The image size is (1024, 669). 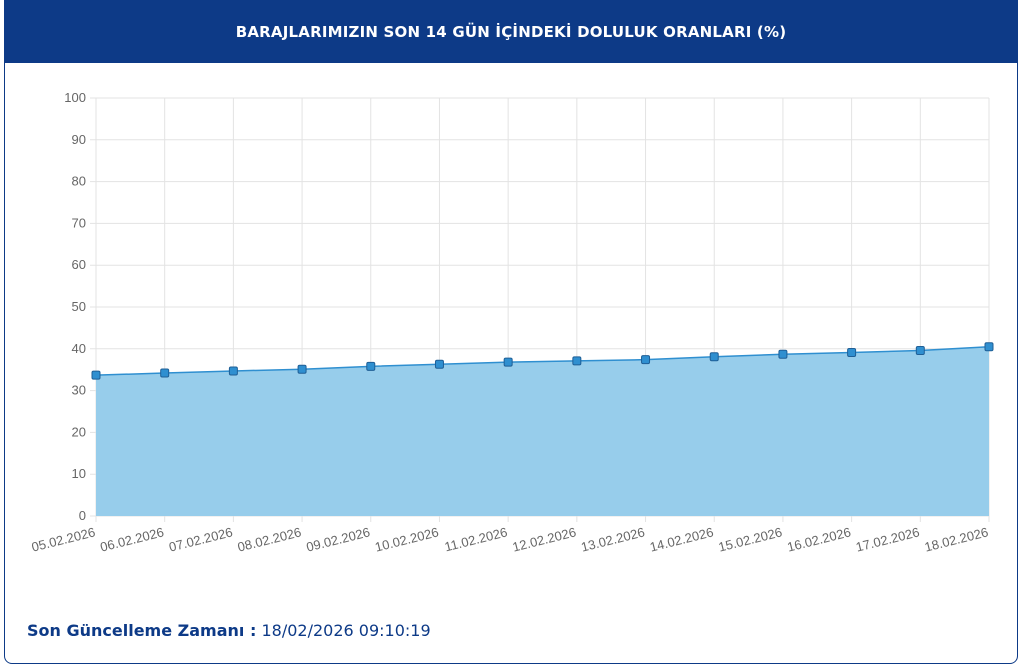 I want to click on x-tick-label: 14.02.2026, so click(x=681, y=539).